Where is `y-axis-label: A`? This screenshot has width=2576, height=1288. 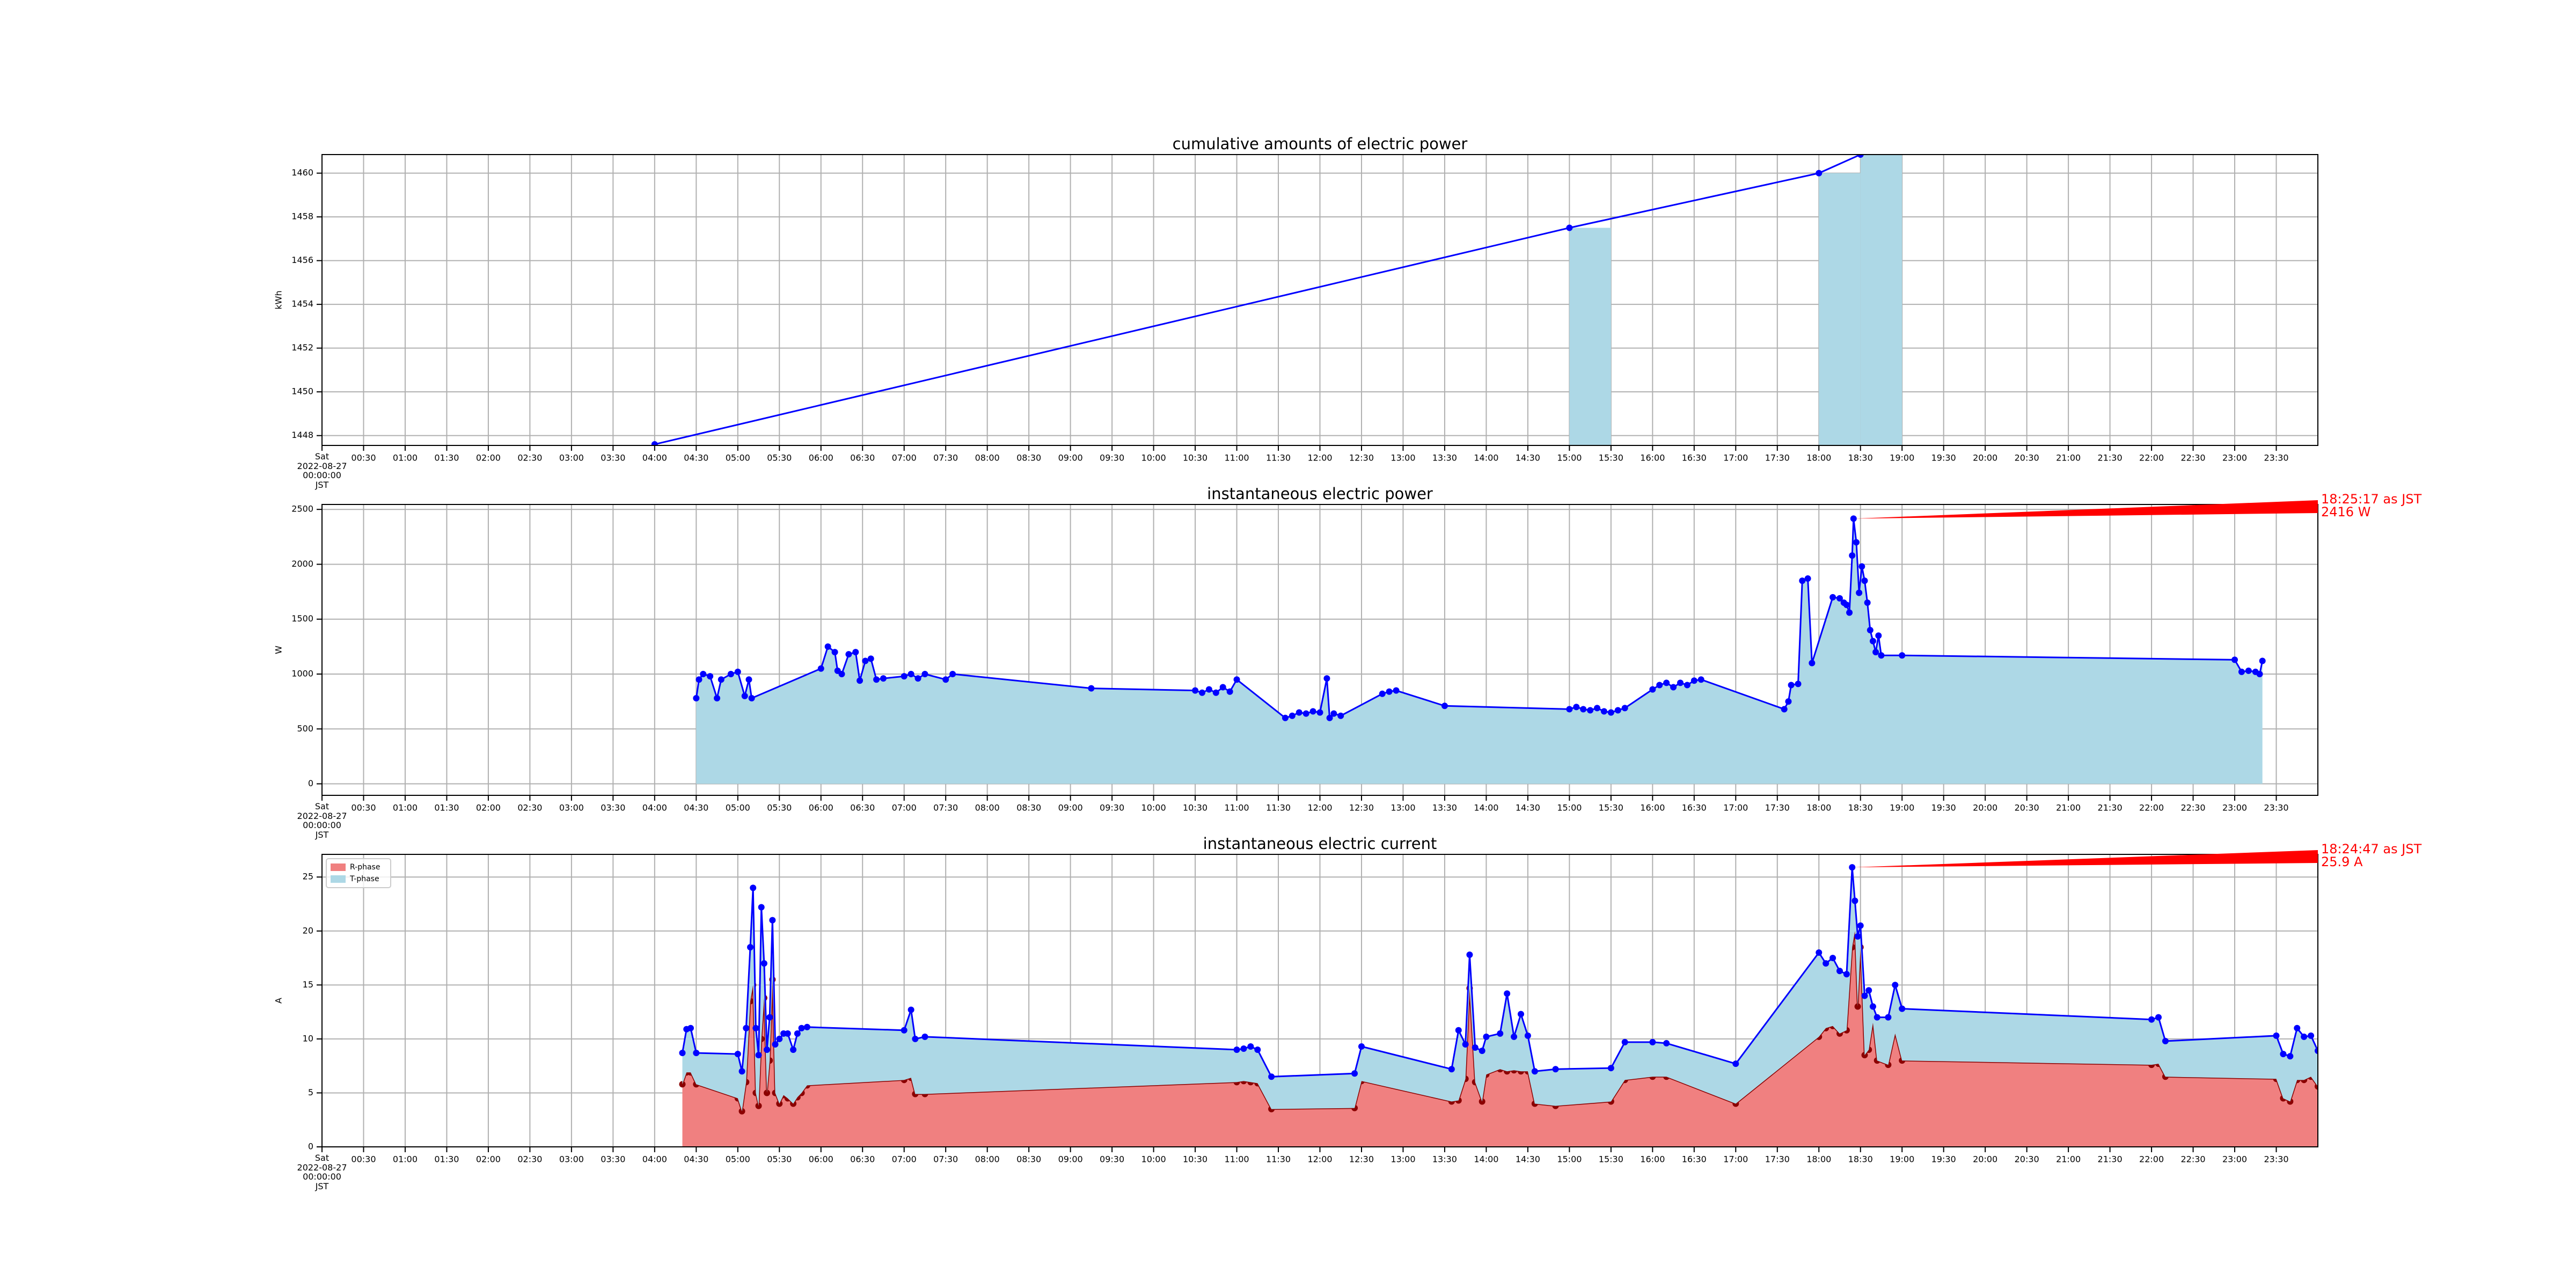
y-axis-label: A is located at coordinates (279, 1001).